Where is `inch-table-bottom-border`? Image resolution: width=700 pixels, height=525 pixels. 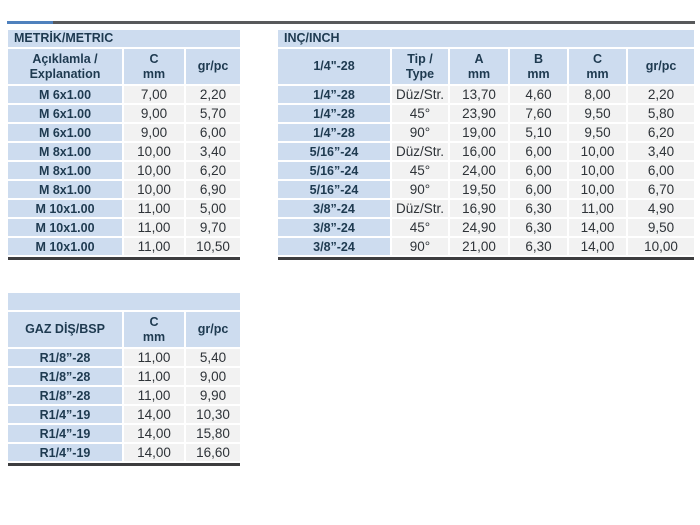
inch-table-bottom-border is located at coordinates (486, 258).